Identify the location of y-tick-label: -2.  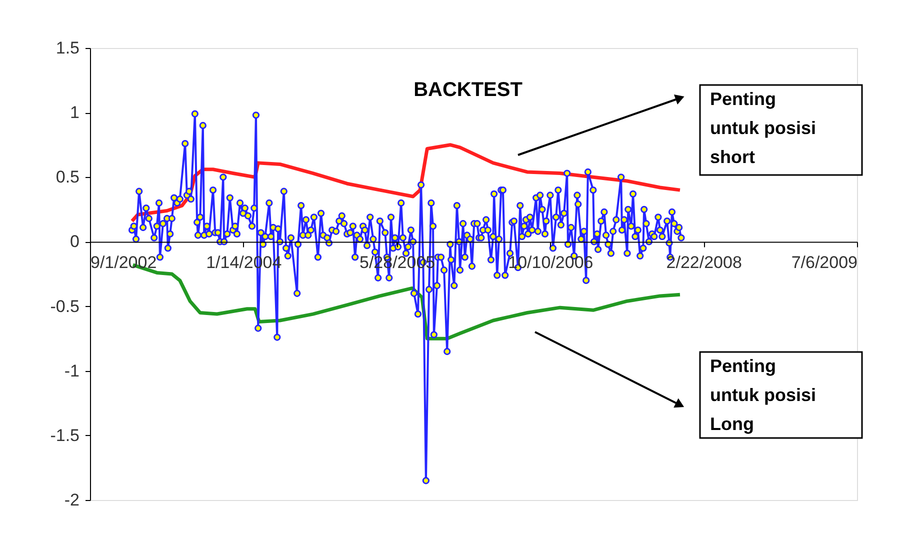
(72, 500).